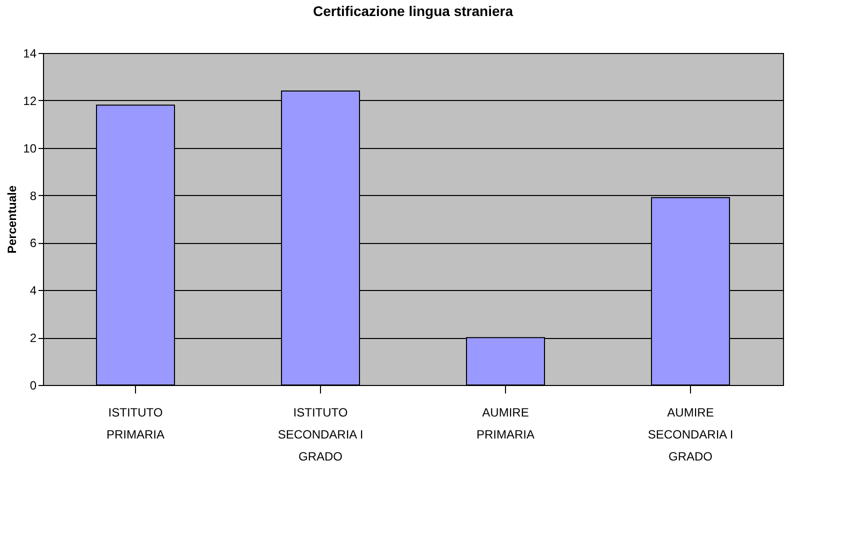 This screenshot has width=847, height=550. I want to click on y-tick-label: 4, so click(33, 291).